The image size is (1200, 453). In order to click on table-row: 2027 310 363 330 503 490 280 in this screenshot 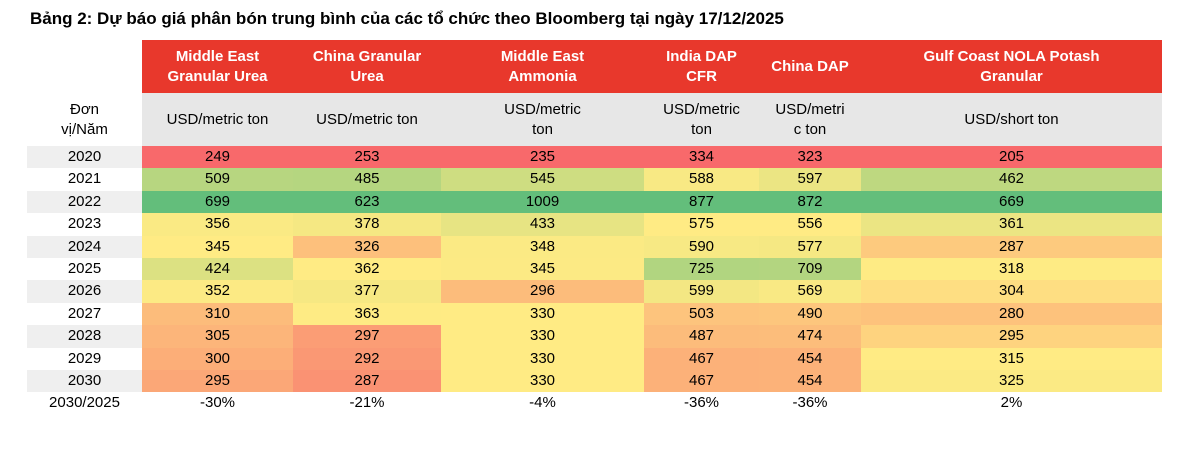, I will do `click(594, 314)`.